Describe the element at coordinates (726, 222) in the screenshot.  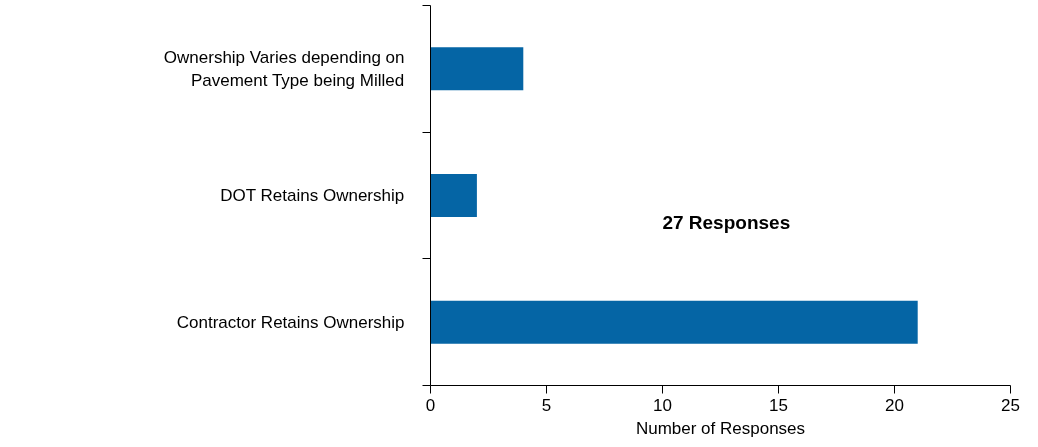
I see `annotation: 27 Responses` at that location.